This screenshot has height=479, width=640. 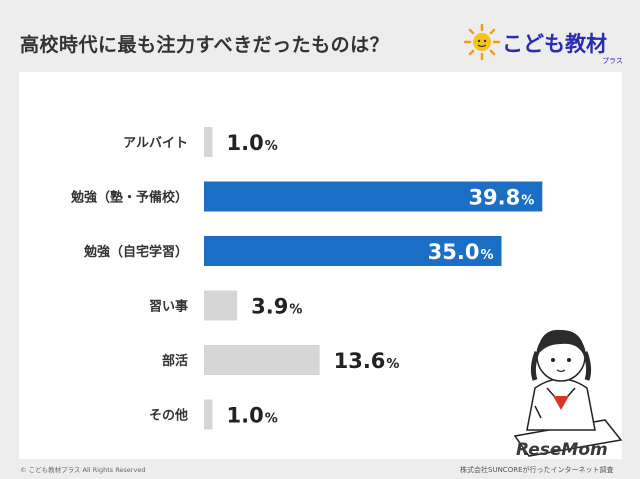 I want to click on sun-logo-icon, so click(x=482, y=42).